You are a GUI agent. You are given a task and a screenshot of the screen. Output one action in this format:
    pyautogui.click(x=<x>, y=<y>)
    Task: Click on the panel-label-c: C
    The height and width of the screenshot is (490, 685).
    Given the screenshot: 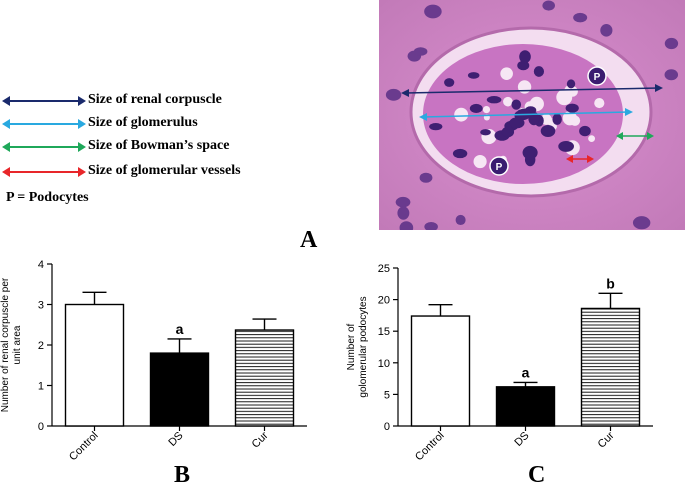 What is the action you would take?
    pyautogui.click(x=537, y=475)
    